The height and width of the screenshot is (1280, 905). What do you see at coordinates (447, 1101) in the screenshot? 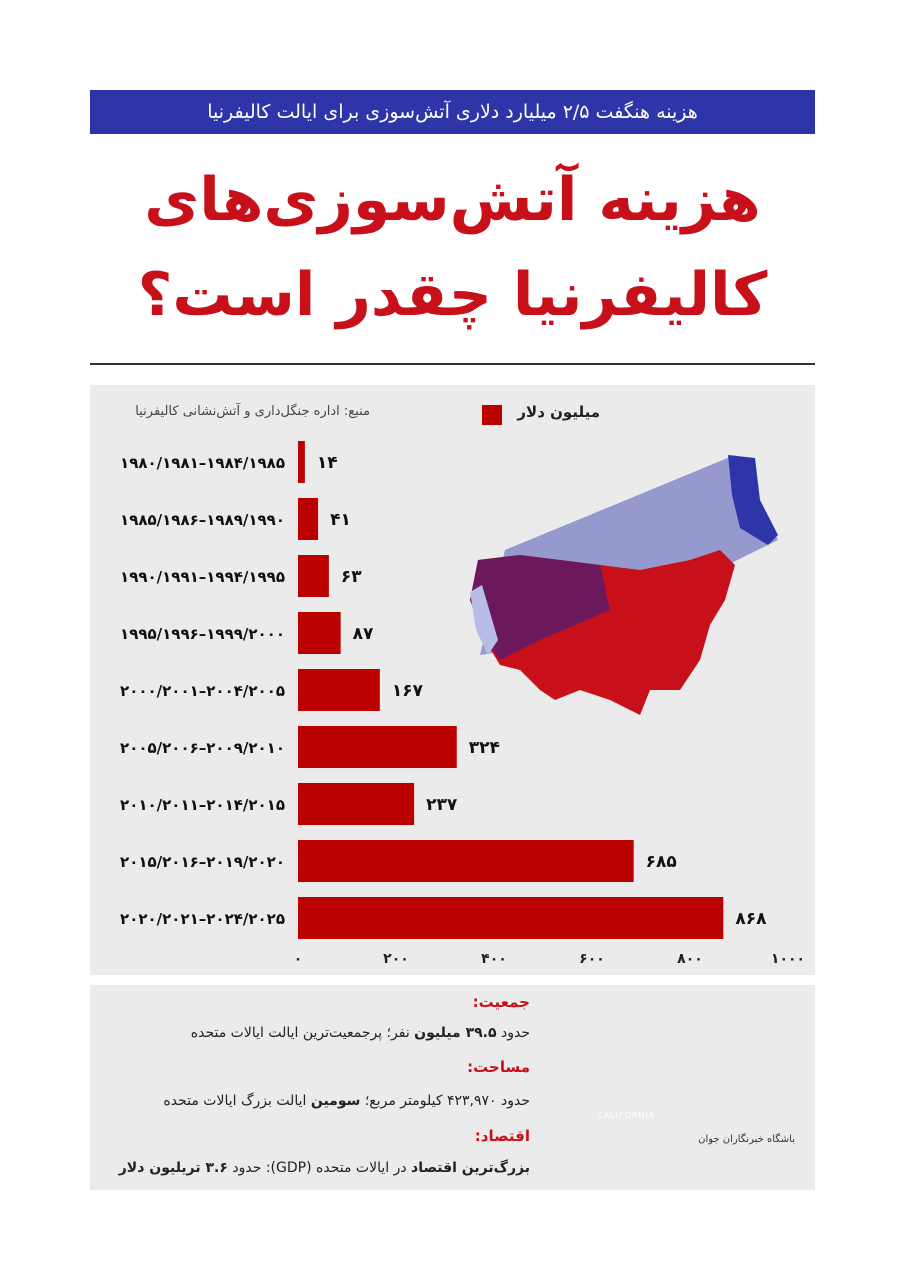
I see `info-text: حدود ۴۲۳,۹۷۰ کیلومتر مربع؛` at bounding box center [447, 1101].